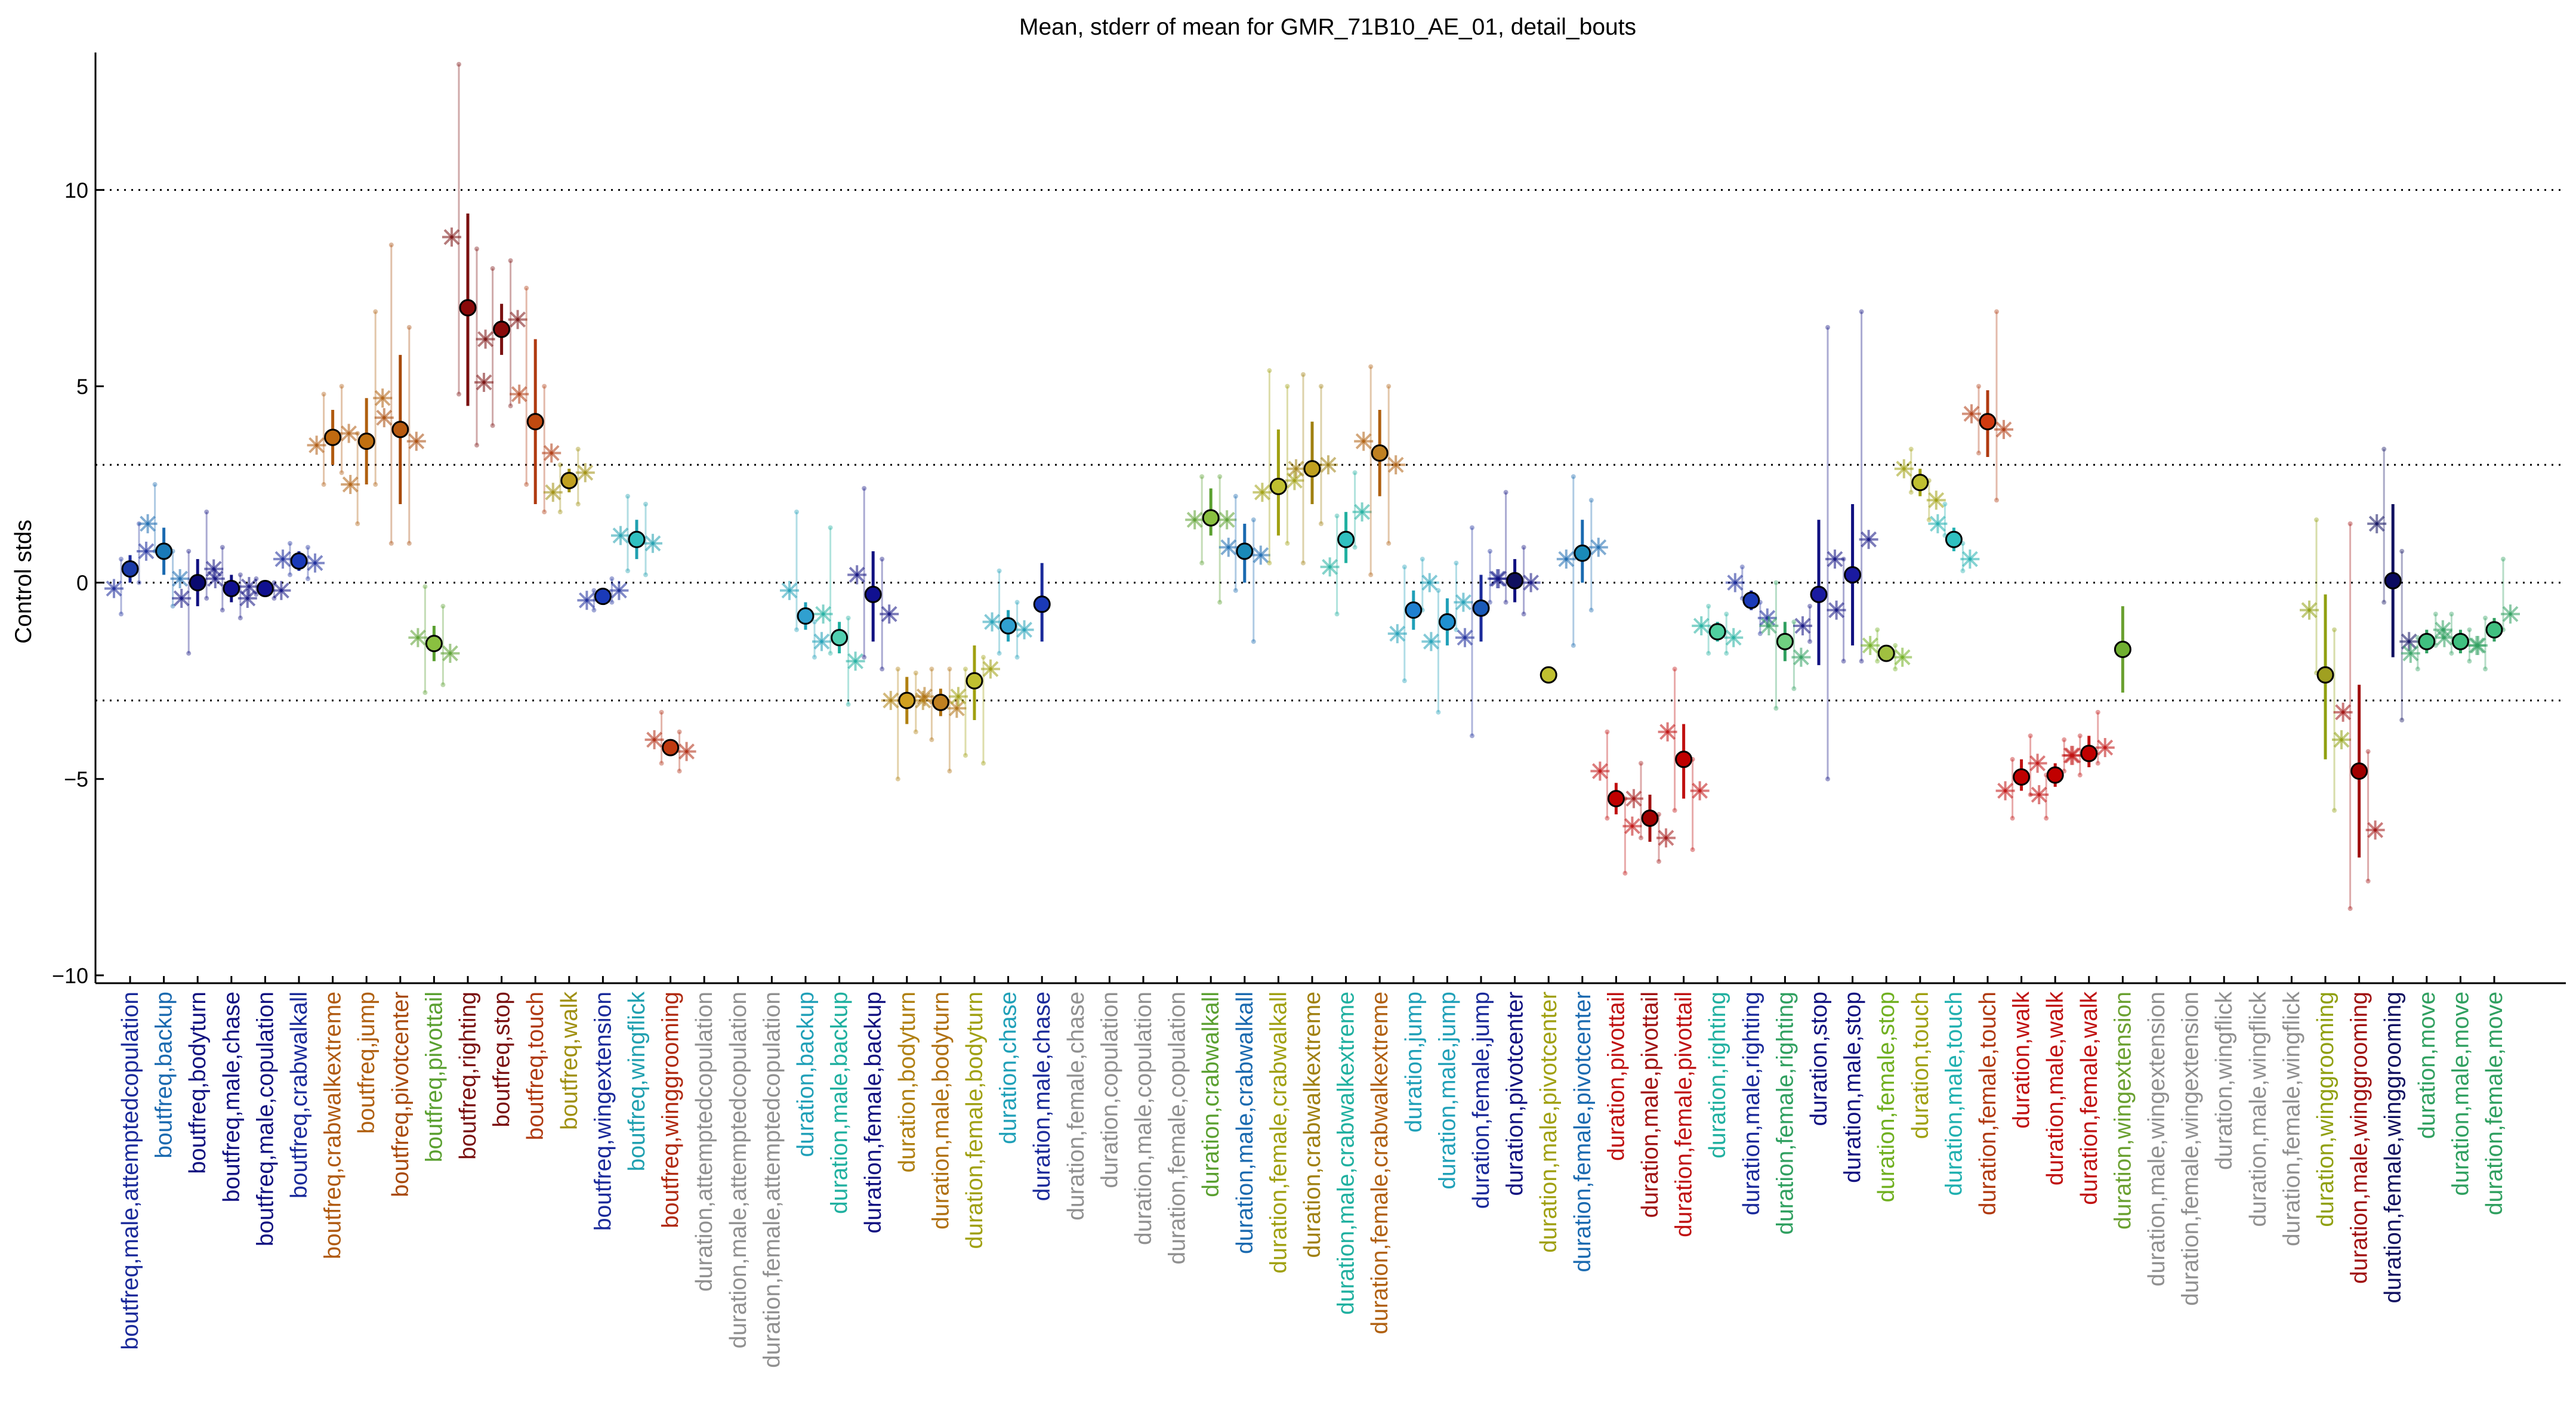 This screenshot has height=1402, width=2576. Describe the element at coordinates (2393, 1147) in the screenshot. I see `x-tick-label: duration,female,winggrooming` at that location.